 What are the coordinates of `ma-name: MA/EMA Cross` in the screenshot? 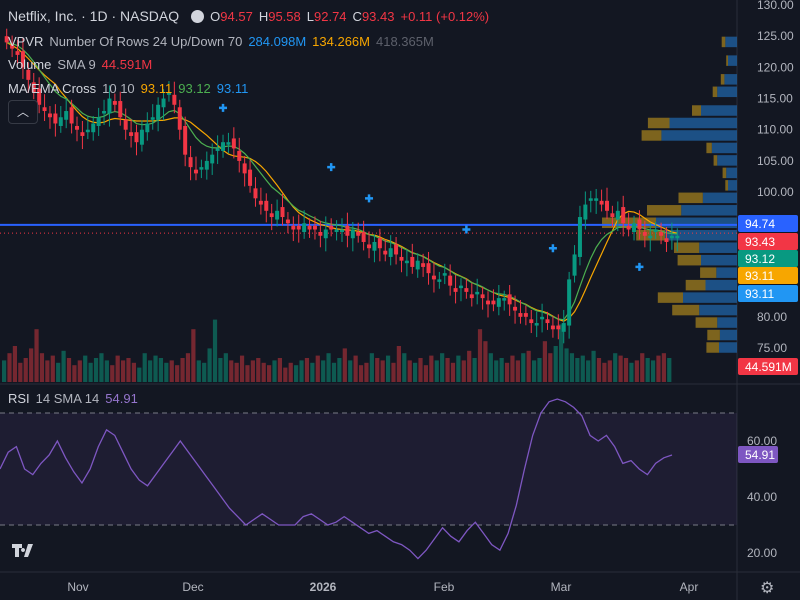 It's located at (52, 88).